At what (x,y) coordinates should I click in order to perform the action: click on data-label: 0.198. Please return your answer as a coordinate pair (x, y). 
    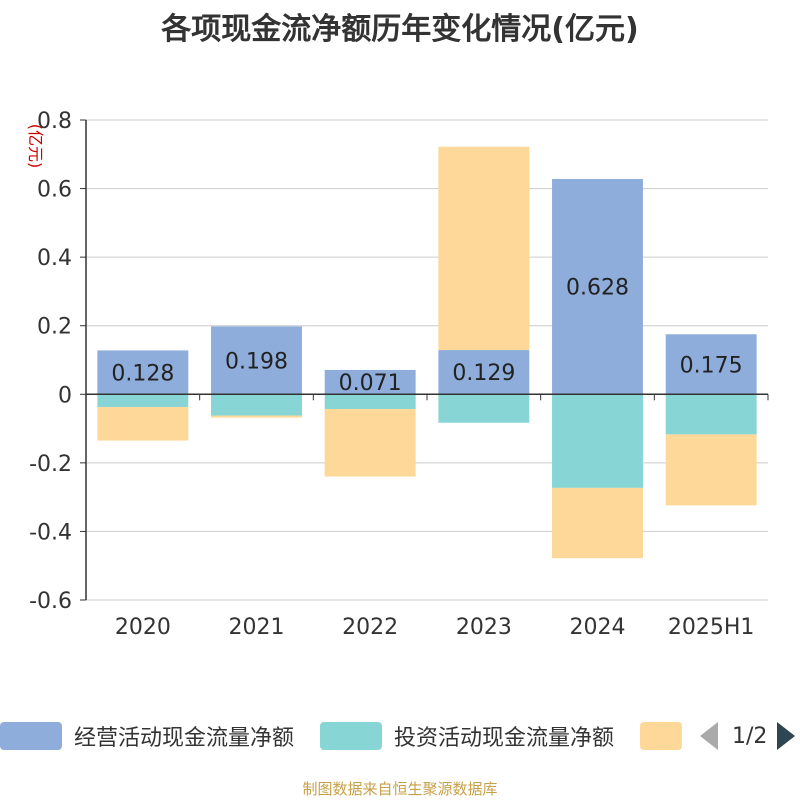
    Looking at the image, I should click on (256, 361).